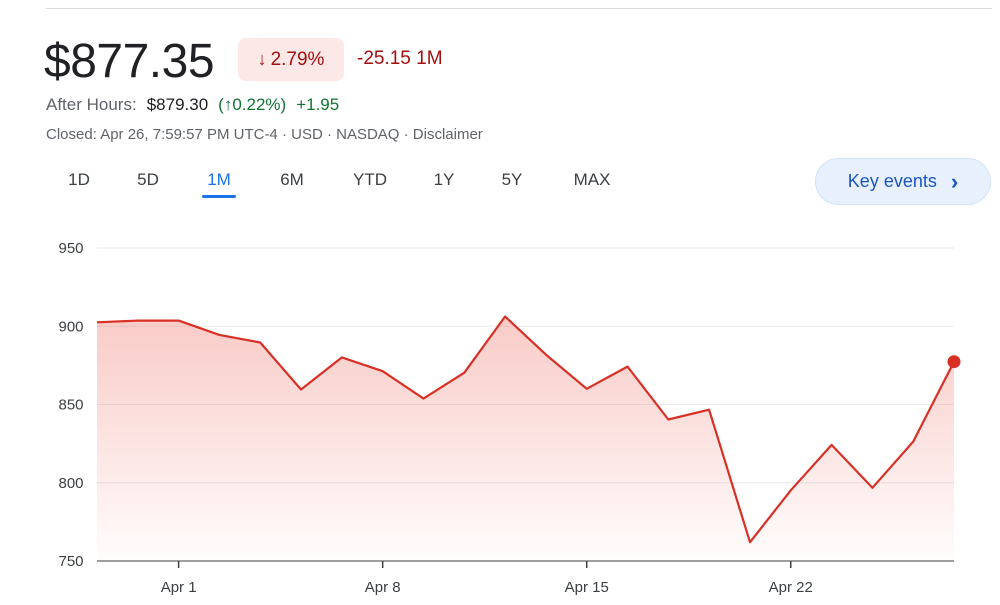 The image size is (1000, 605). I want to click on y-axis-labels: 950 900 850 800 750, so click(70, 405).